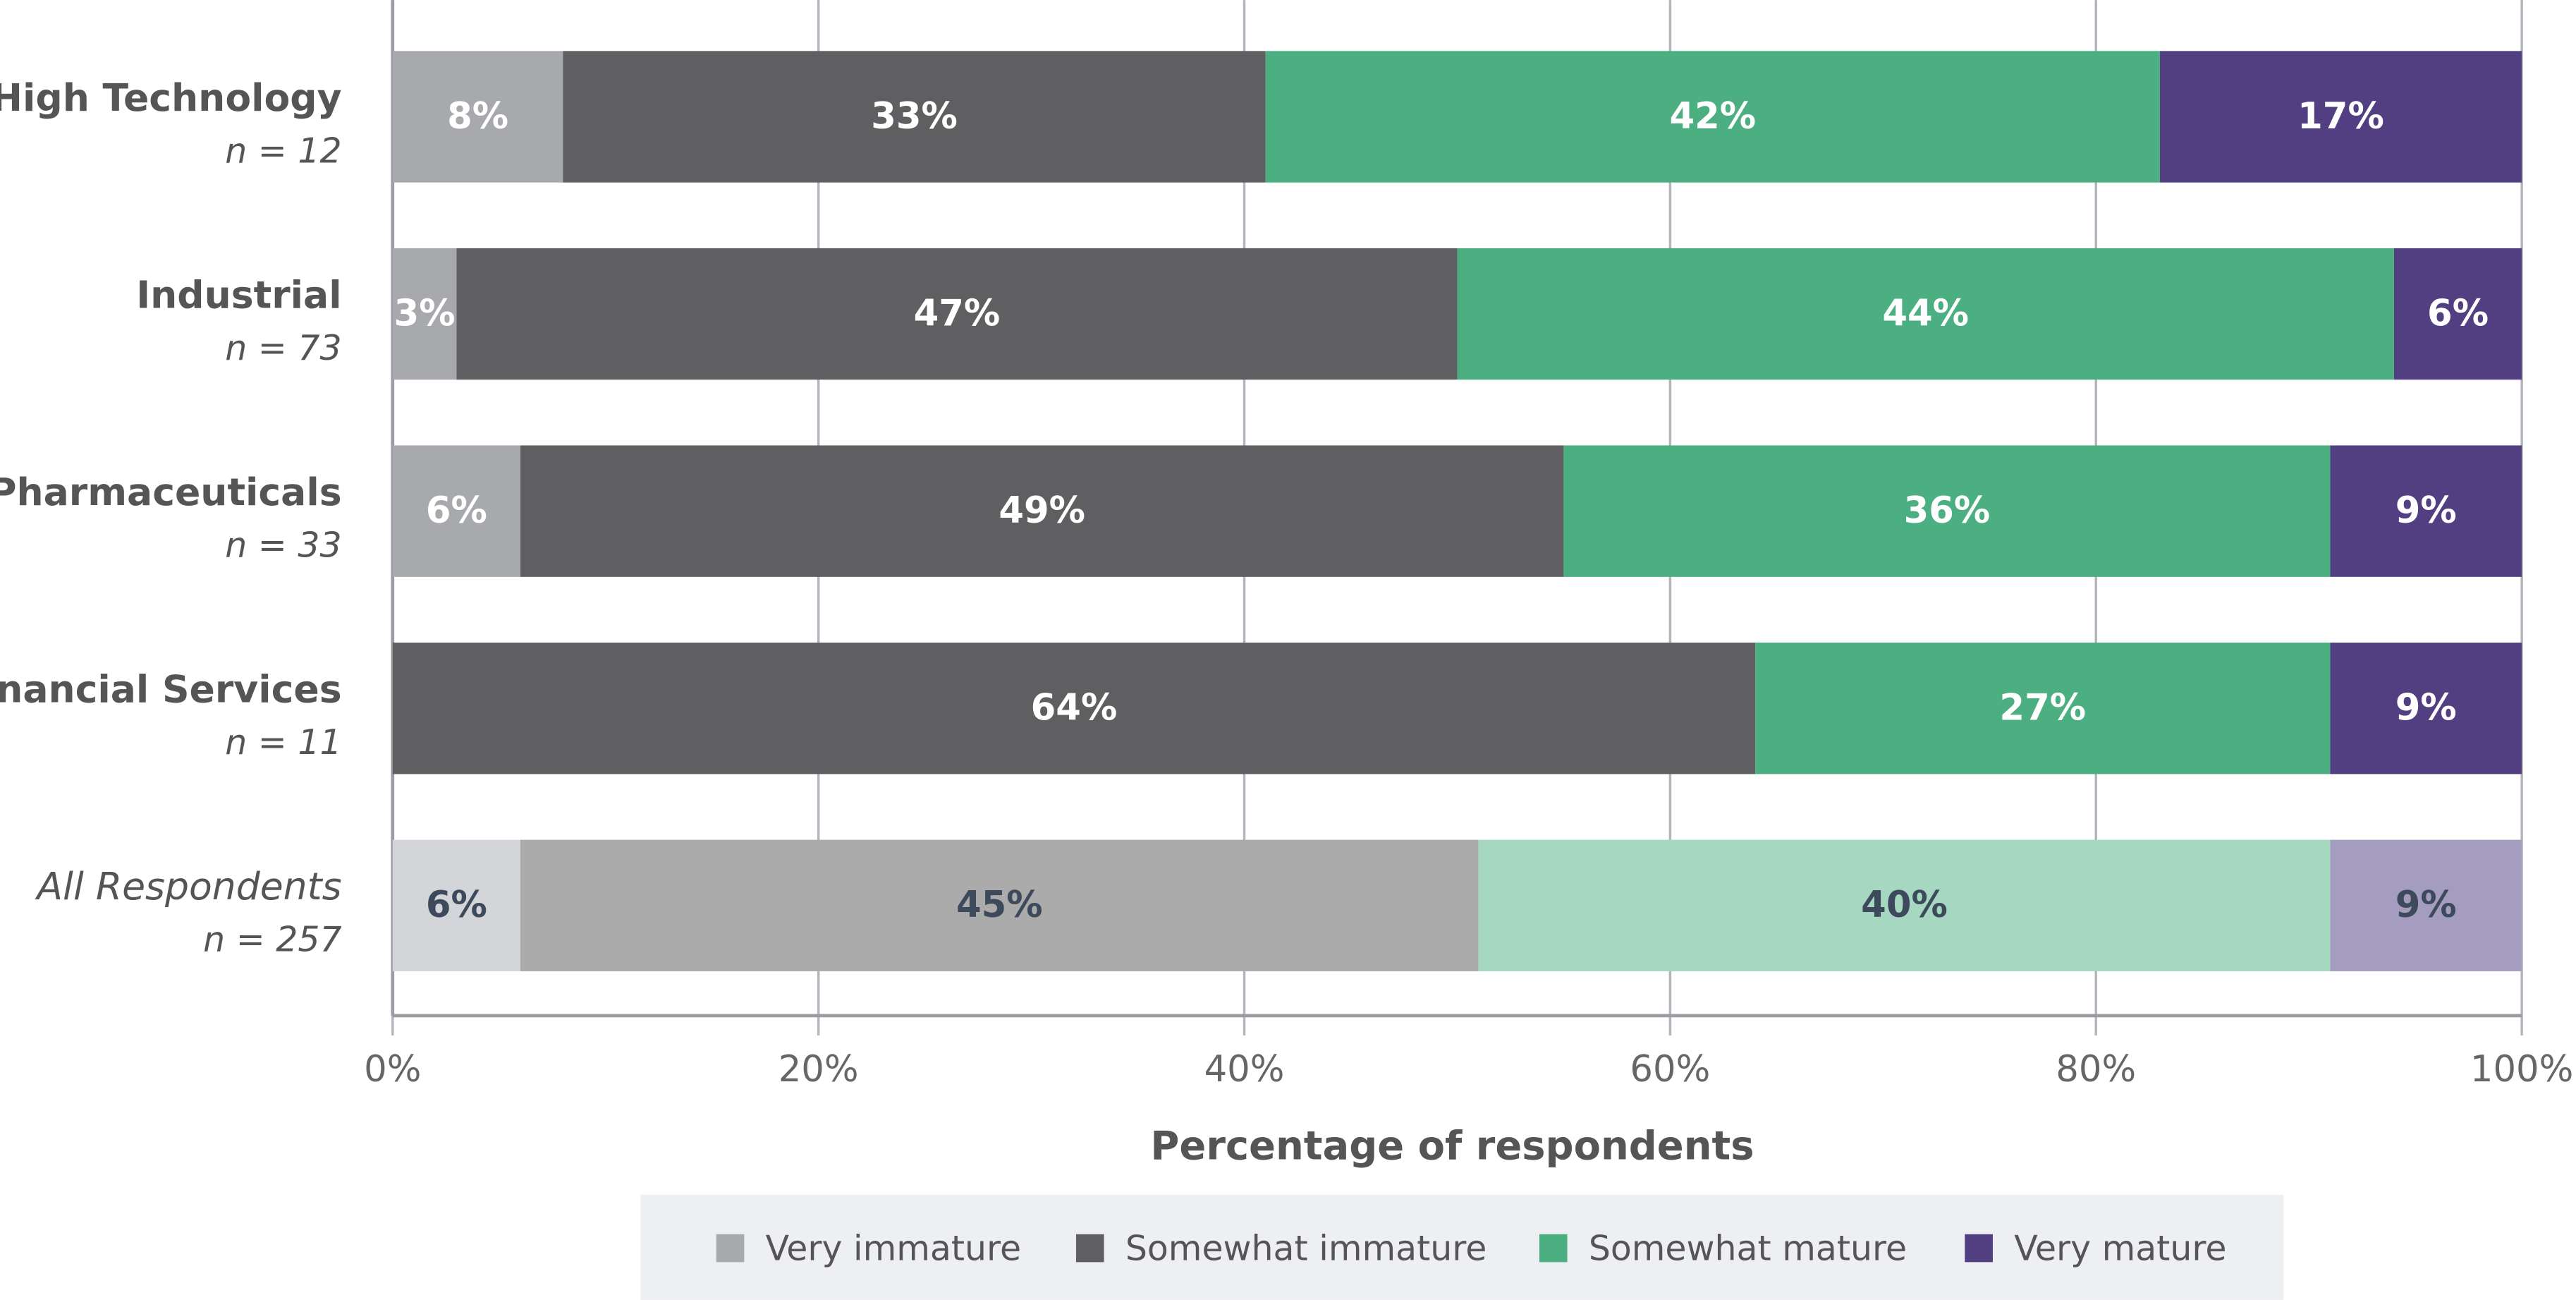  I want to click on data-label: 45%, so click(999, 905).